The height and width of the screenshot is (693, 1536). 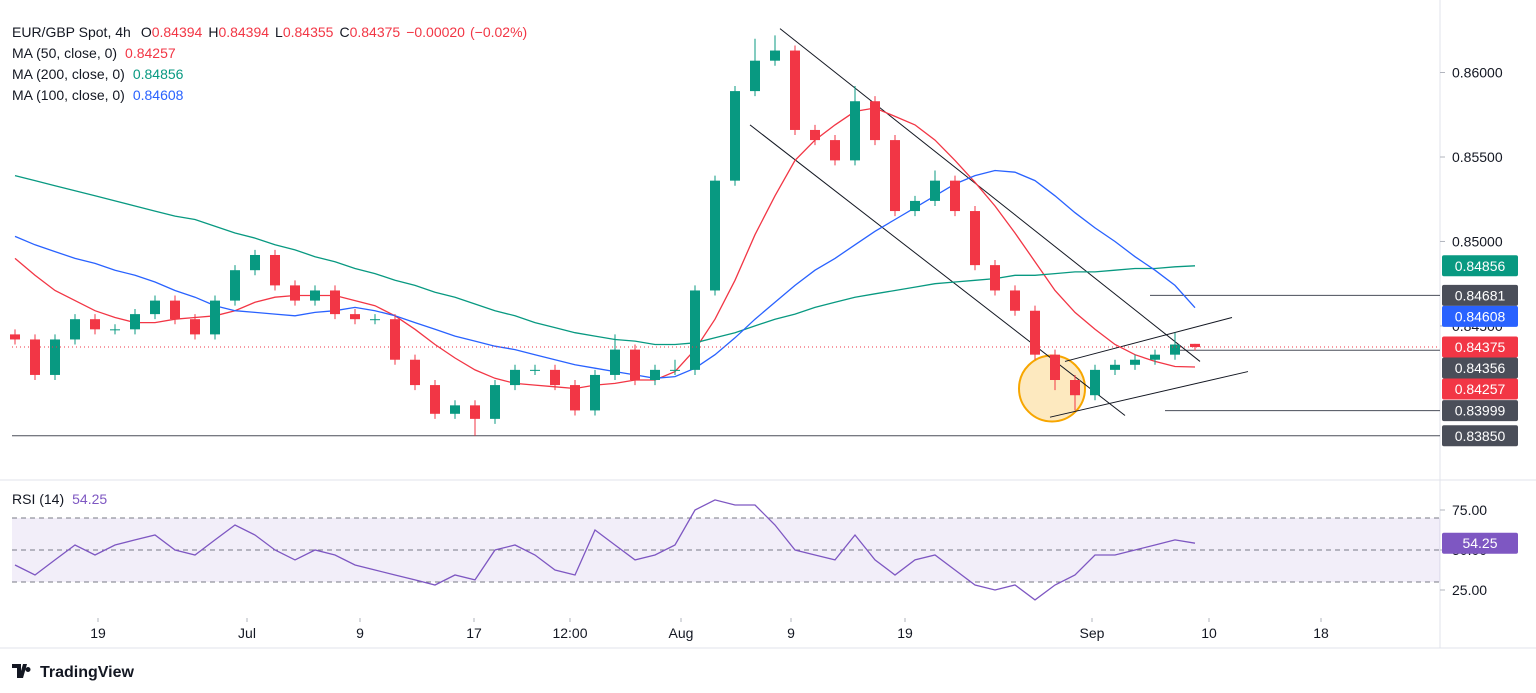 I want to click on rsi-line, so click(x=605, y=550).